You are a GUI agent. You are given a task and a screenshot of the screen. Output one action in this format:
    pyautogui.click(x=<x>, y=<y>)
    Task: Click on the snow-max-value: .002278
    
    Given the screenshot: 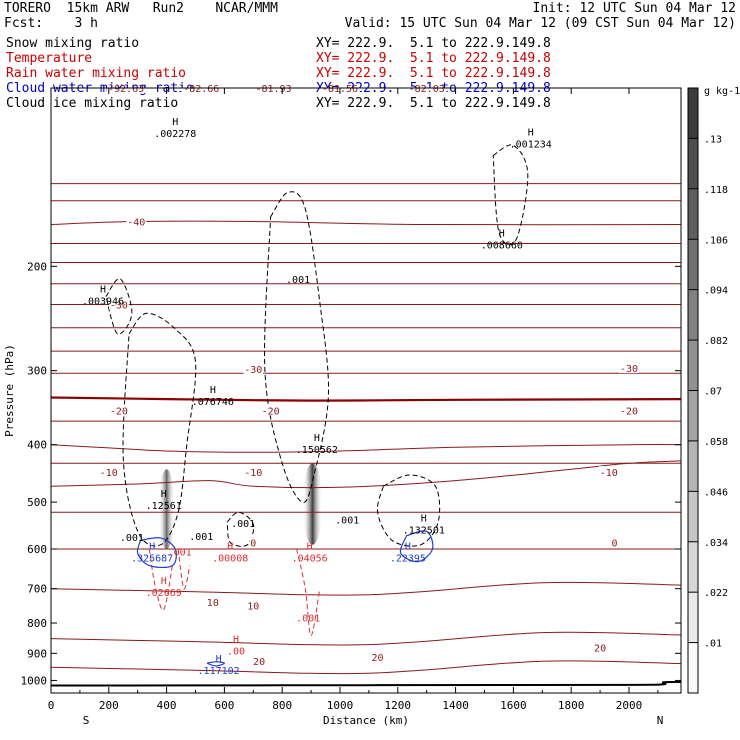 What is the action you would take?
    pyautogui.click(x=175, y=134)
    